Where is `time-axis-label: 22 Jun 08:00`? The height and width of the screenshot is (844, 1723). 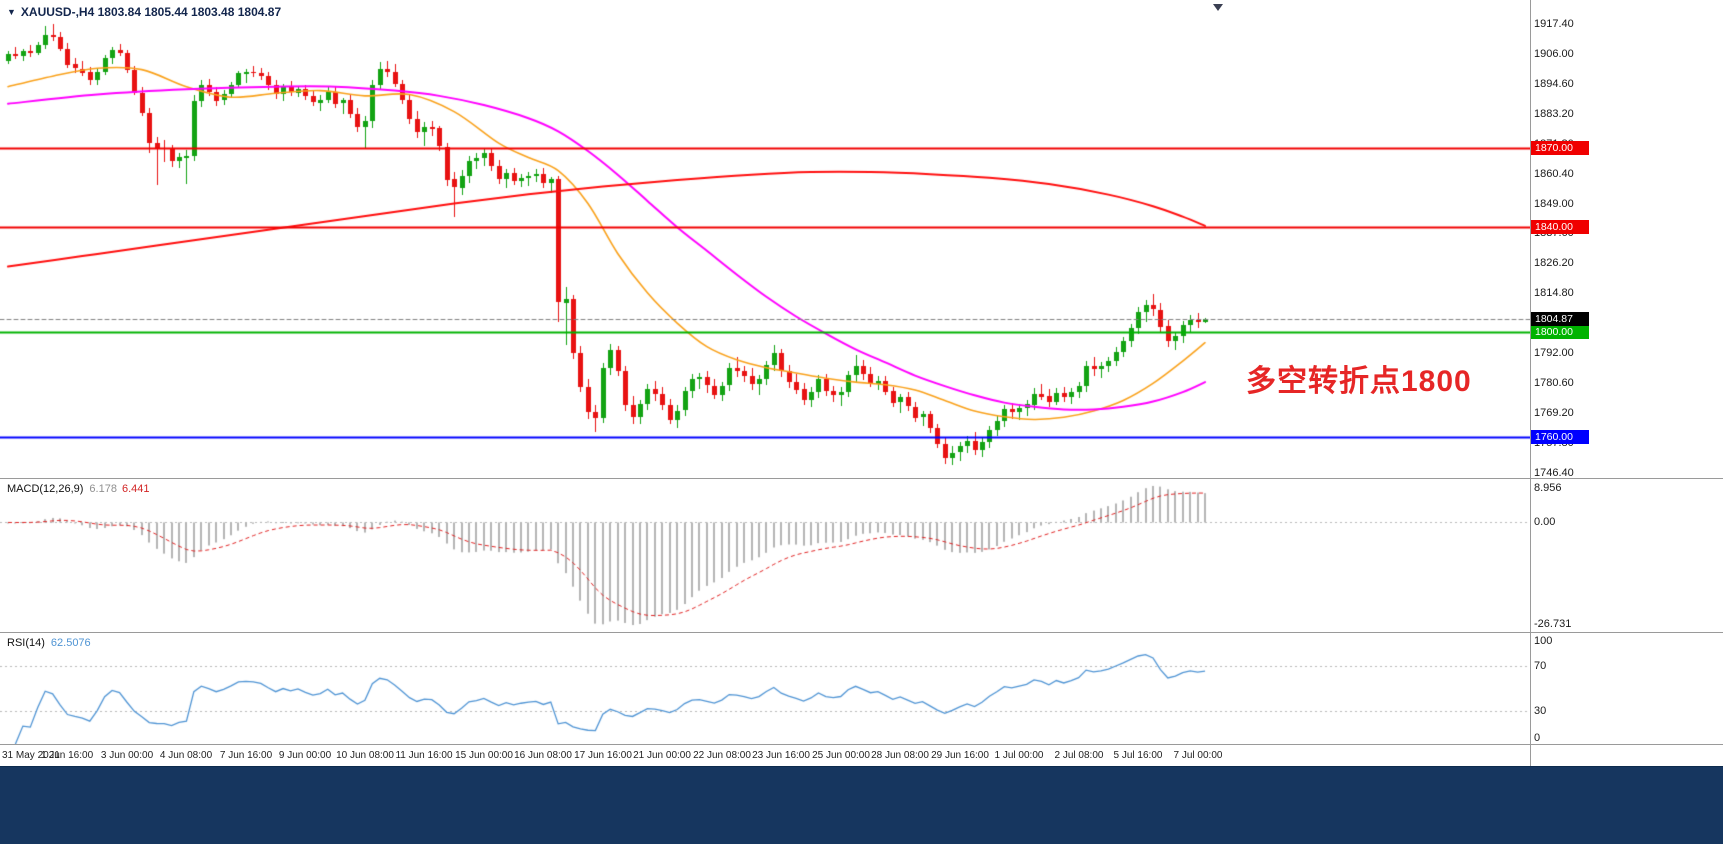
time-axis-label: 22 Jun 08:00 is located at coordinates (722, 755).